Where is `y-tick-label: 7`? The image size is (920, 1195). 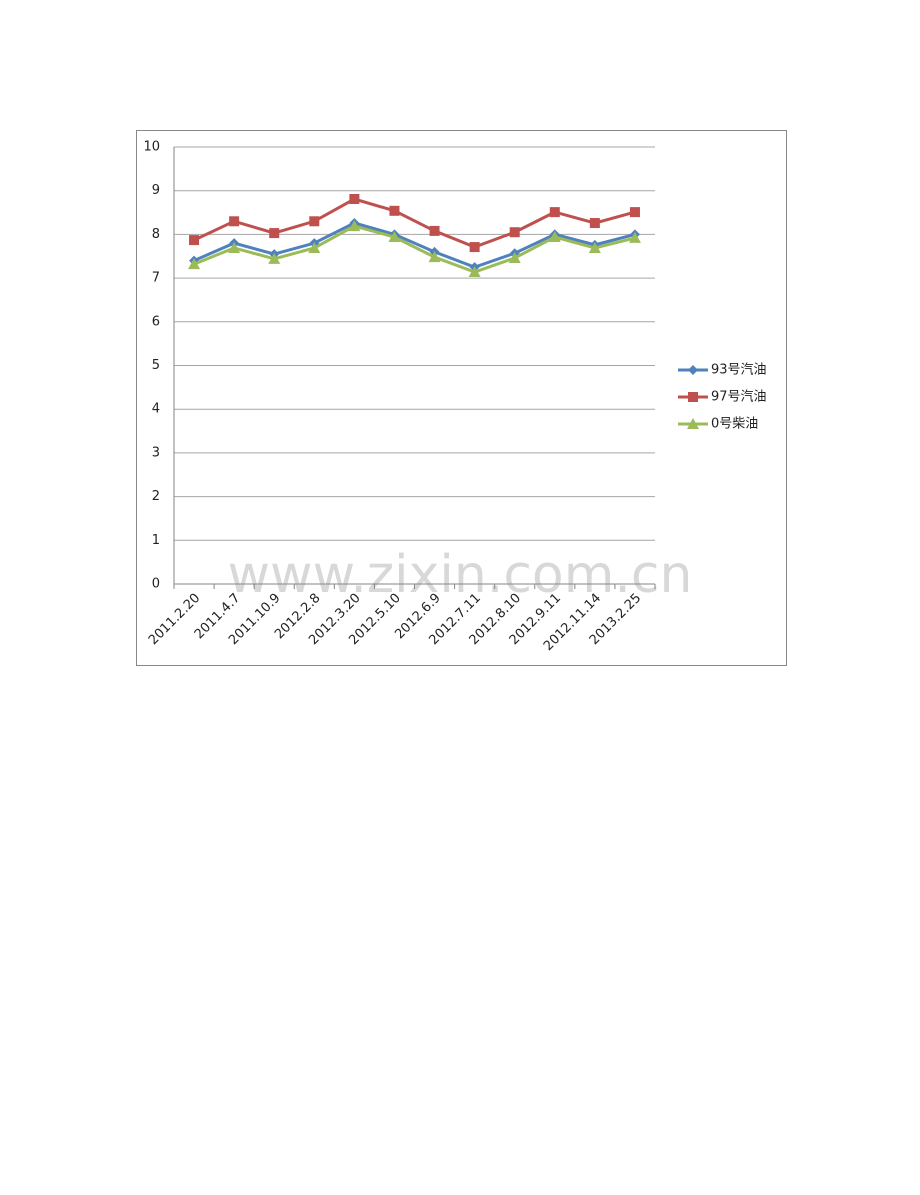
y-tick-label: 7 is located at coordinates (156, 278).